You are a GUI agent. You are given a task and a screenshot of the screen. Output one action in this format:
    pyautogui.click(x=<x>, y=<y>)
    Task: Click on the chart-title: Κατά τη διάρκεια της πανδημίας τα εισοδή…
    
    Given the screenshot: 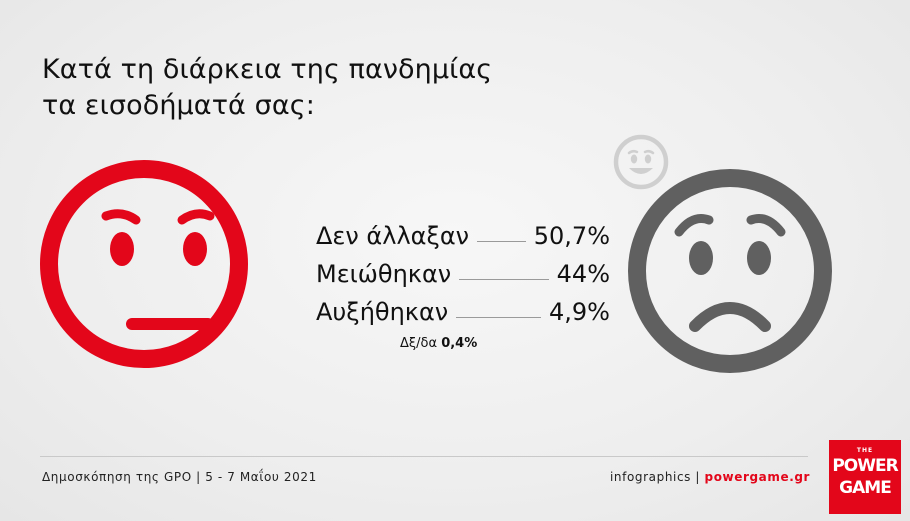 What is the action you would take?
    pyautogui.click(x=267, y=88)
    